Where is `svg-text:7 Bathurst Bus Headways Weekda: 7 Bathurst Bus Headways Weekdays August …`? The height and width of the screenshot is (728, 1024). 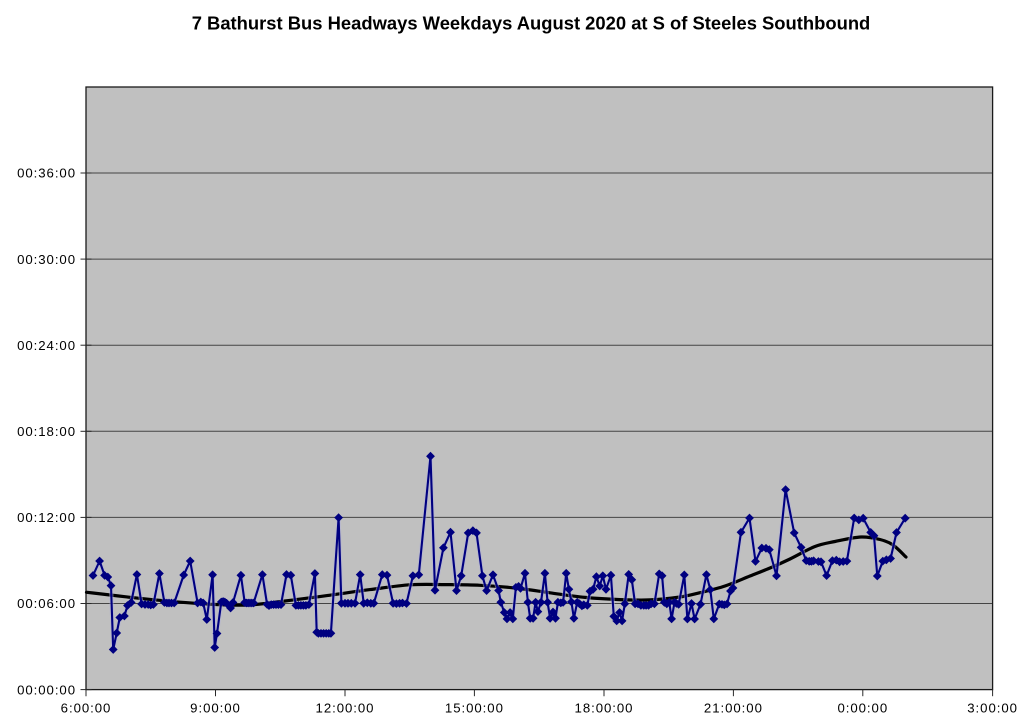 svg-text:7 Bathurst Bus Headways Weekda: 7 Bathurst Bus Headways Weekdays August … is located at coordinates (531, 23).